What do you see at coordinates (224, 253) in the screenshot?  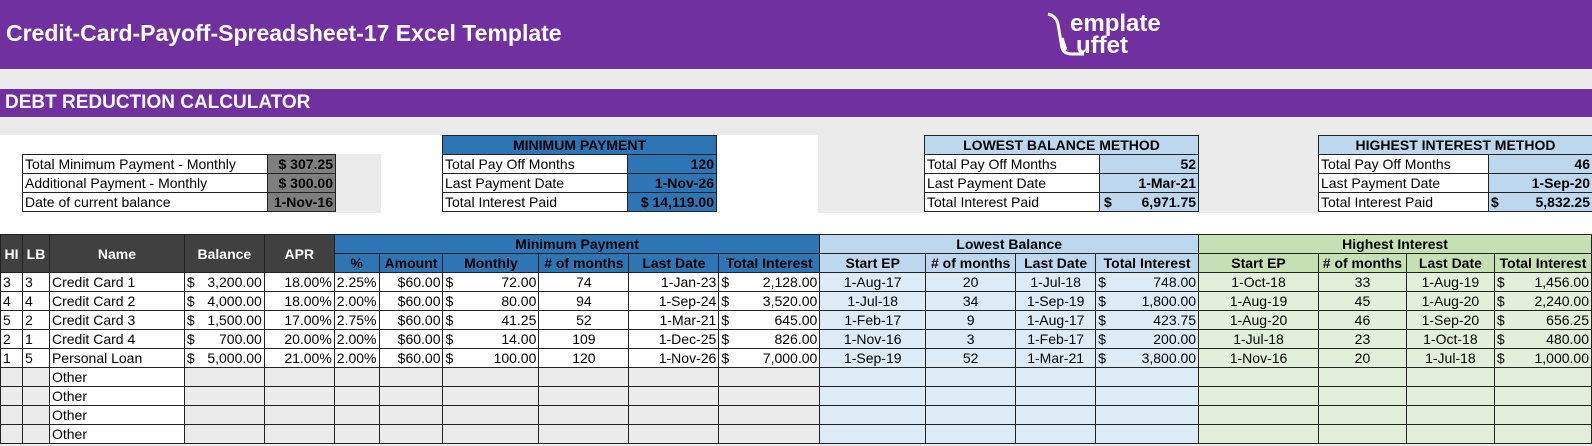 I see `col-header-balance: Balance` at bounding box center [224, 253].